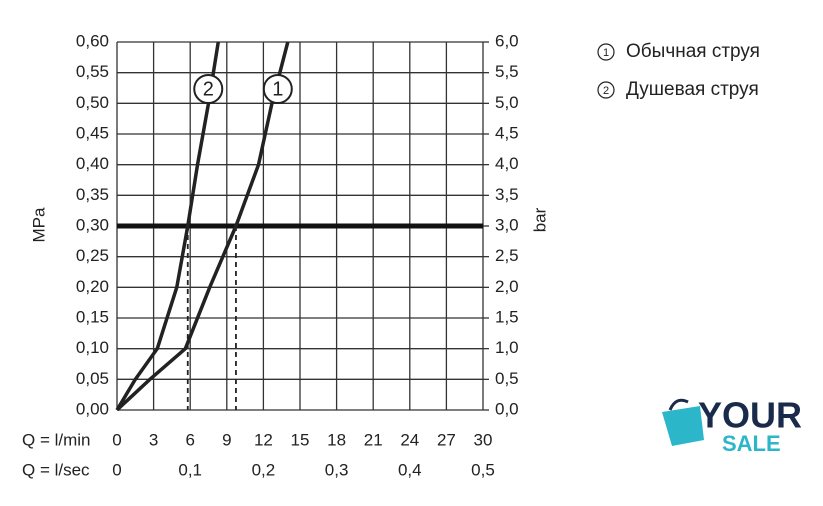  Describe the element at coordinates (539, 219) in the screenshot. I see `y2-axis-label: bar` at that location.